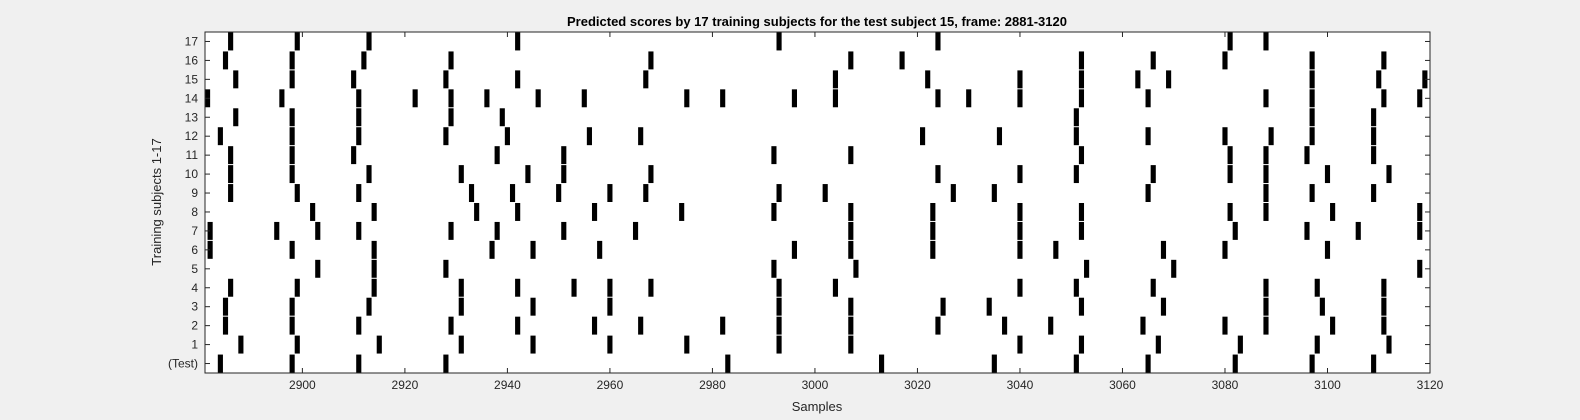 This screenshot has height=420, width=1580. Describe the element at coordinates (194, 231) in the screenshot. I see `y-tick-label: 7` at that location.